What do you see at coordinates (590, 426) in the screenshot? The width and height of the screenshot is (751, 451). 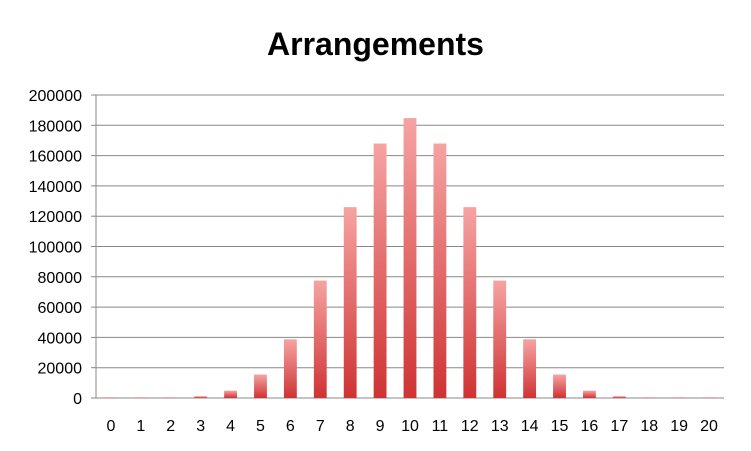 I see `x-tick-label: 16` at bounding box center [590, 426].